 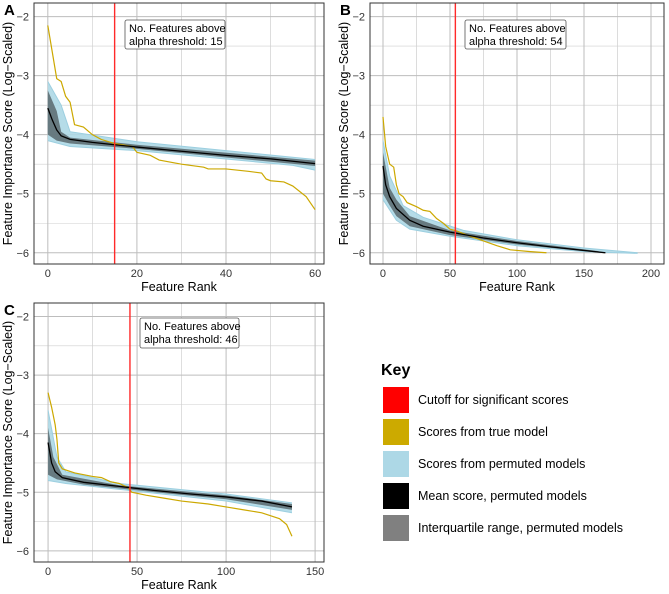 I want to click on annotation-line-2: alpha threshold: 46, so click(x=191, y=340).